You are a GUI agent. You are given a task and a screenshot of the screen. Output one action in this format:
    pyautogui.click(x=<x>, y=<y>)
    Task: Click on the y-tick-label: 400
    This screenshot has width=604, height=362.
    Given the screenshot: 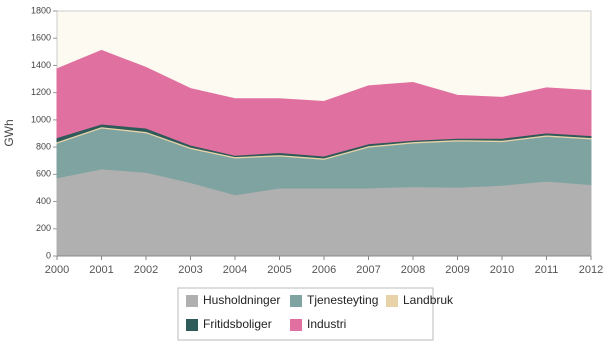 What is the action you would take?
    pyautogui.click(x=43, y=201)
    